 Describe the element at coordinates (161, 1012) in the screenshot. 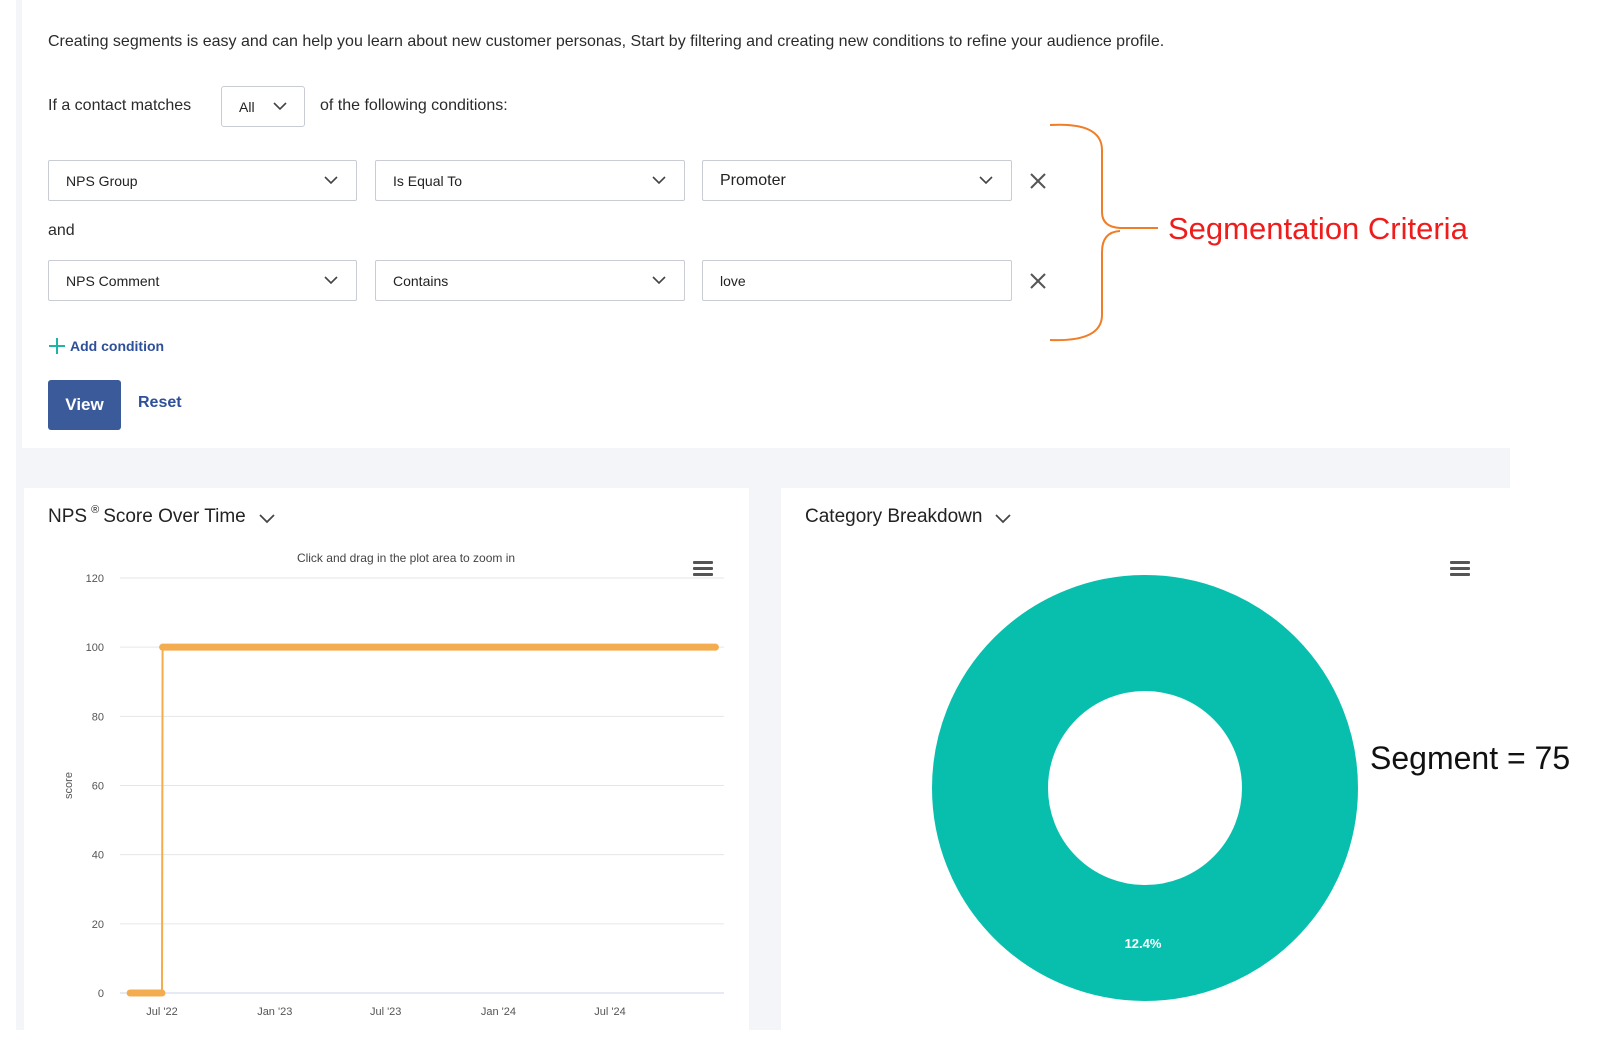

I see `x-tick-label: Jul '22` at that location.